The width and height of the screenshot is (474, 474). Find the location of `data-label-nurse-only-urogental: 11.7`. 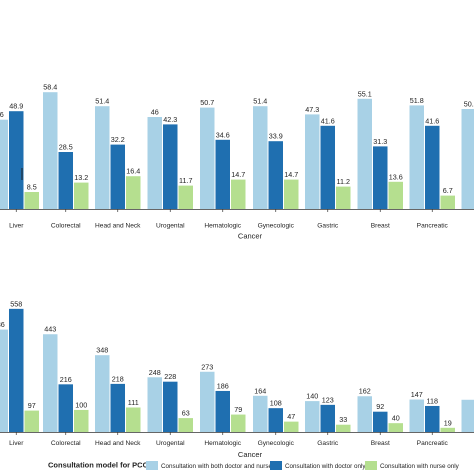

data-label-nurse-only-urogental: 11.7 is located at coordinates (185, 180).